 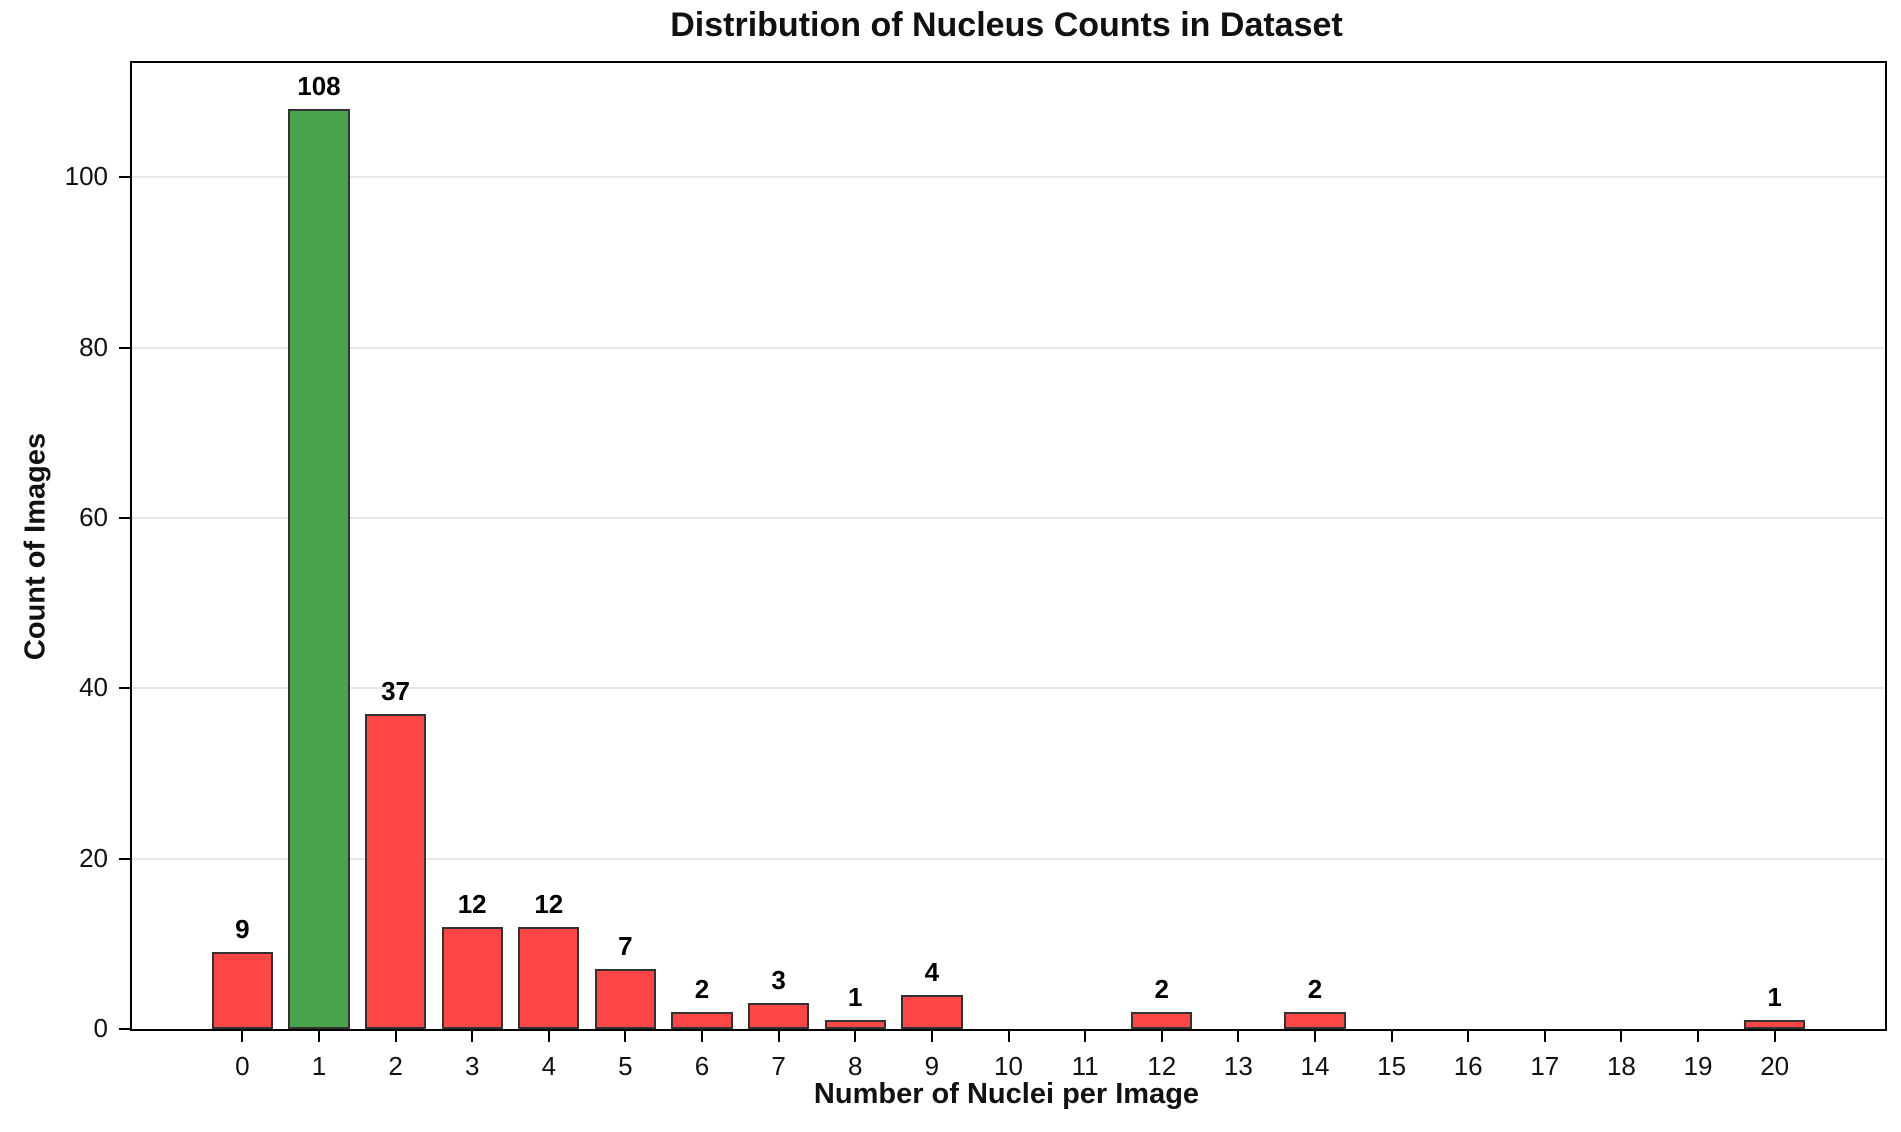 I want to click on bar-x8, so click(x=855, y=1024).